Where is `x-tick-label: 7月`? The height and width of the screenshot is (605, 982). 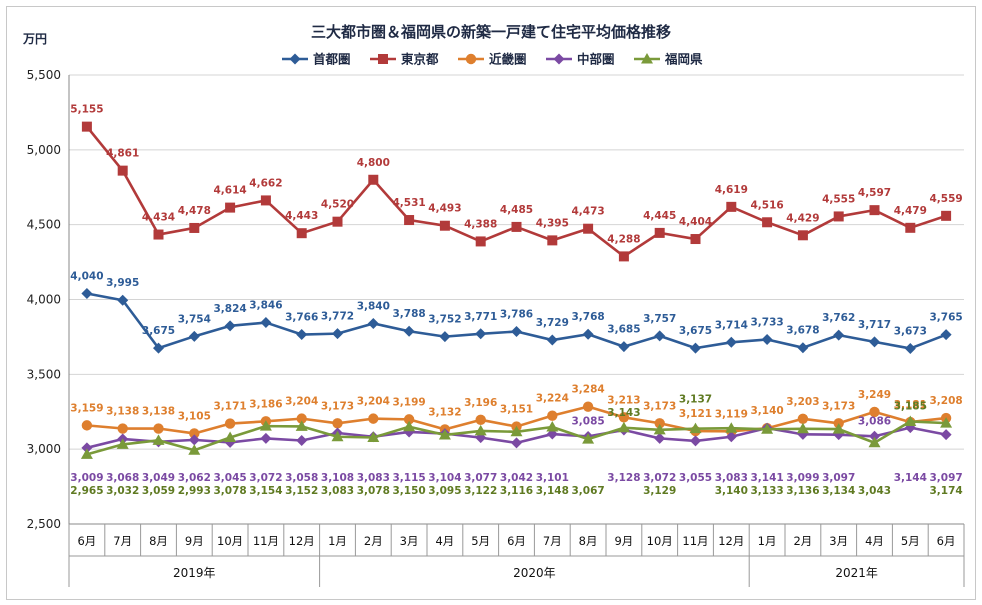
x-tick-label: 7月 is located at coordinates (552, 541).